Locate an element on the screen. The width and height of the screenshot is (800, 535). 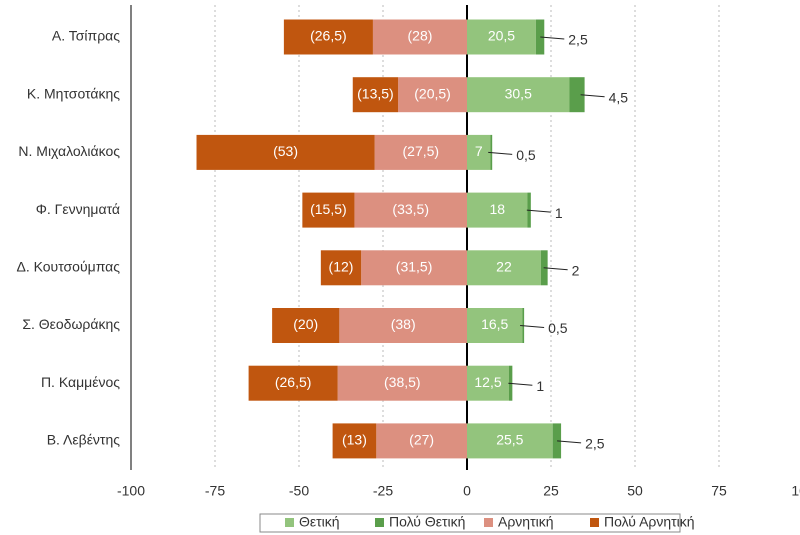
x-tick-label: -75 is located at coordinates (215, 491).